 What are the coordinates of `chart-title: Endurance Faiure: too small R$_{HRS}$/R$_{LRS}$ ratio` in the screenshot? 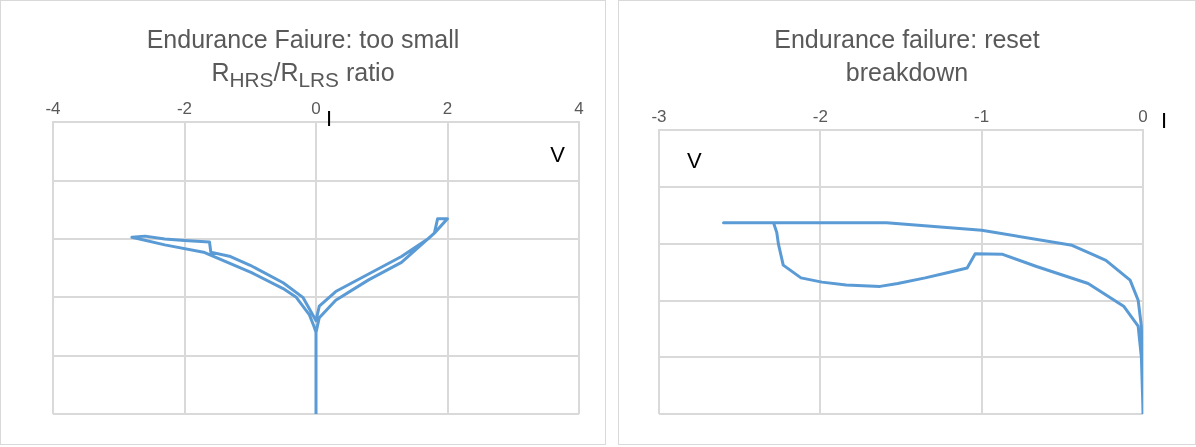 It's located at (303, 58).